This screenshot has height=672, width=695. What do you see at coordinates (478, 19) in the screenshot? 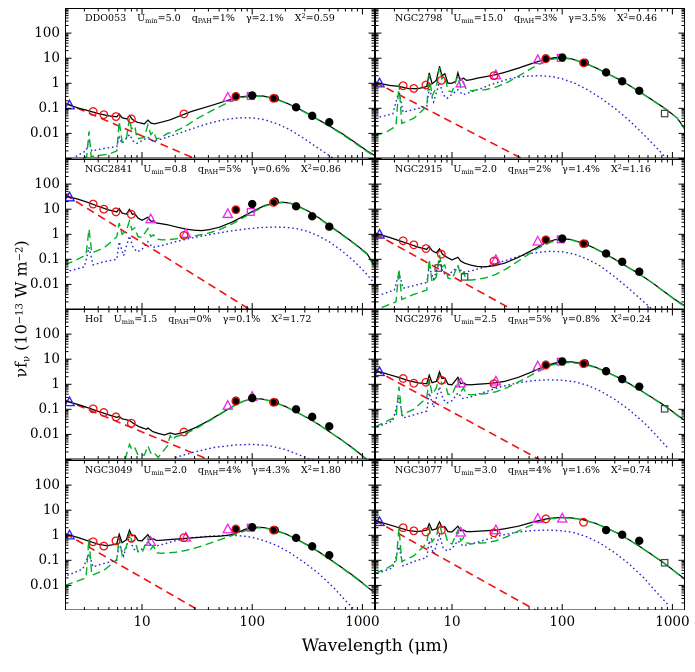
I see `param-umin: Umin=15.0` at bounding box center [478, 19].